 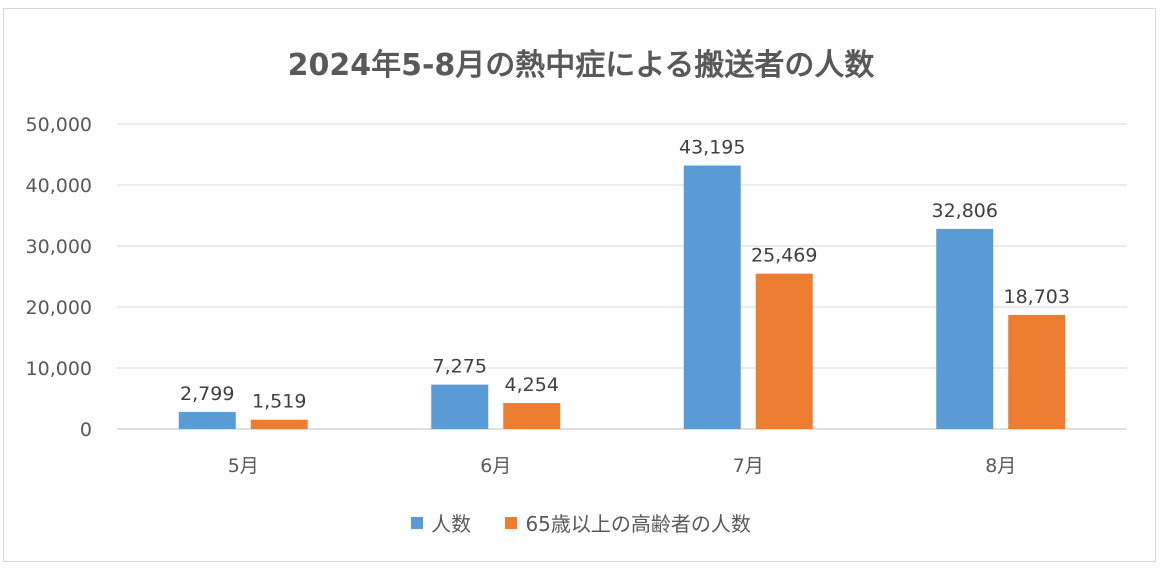 What do you see at coordinates (59, 308) in the screenshot?
I see `y-tick-label: 20,000` at bounding box center [59, 308].